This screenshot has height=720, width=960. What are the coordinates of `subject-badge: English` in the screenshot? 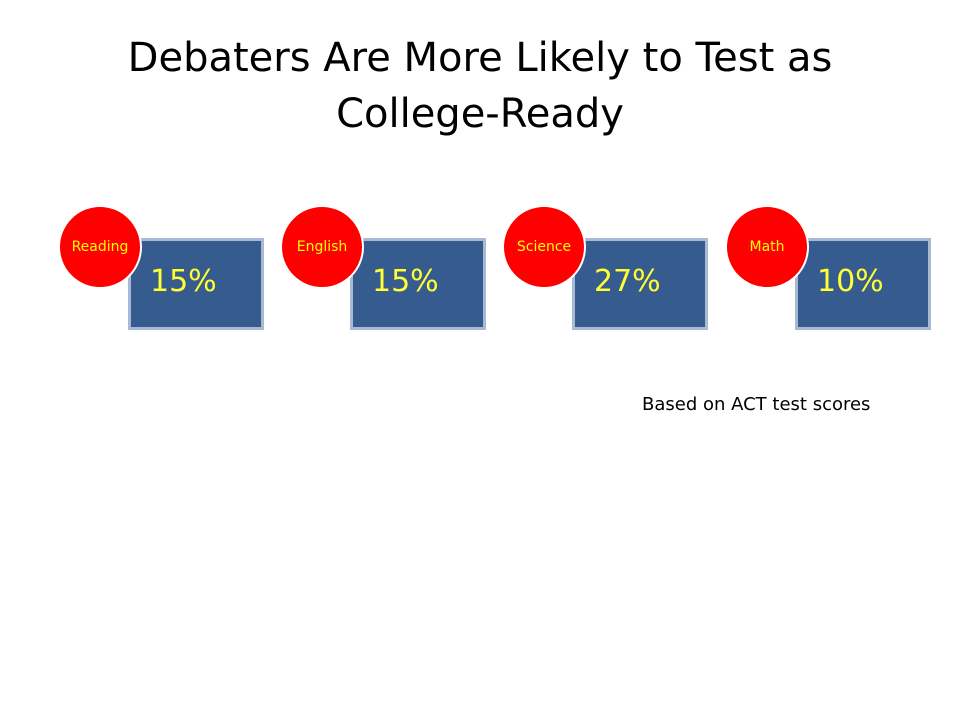 It's located at (322, 247).